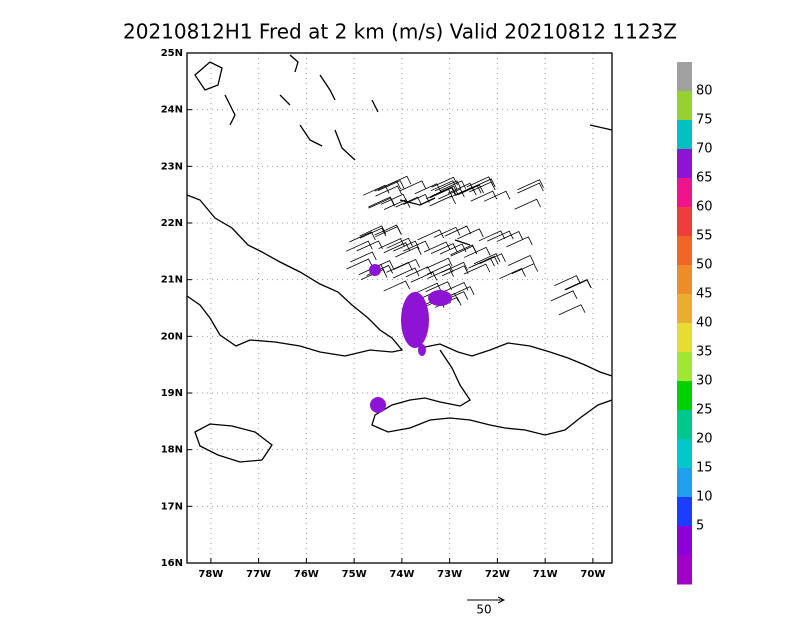 Image resolution: width=800 pixels, height=618 pixels. Describe the element at coordinates (497, 574) in the screenshot. I see `lon-tick-label: 72W` at that location.